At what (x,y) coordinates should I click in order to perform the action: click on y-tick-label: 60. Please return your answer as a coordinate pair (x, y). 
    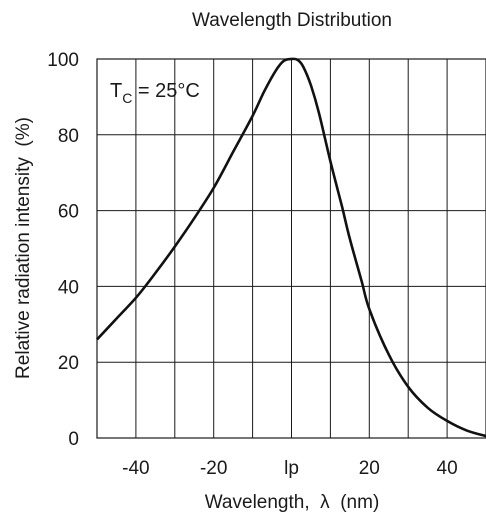
    Looking at the image, I should click on (68, 212).